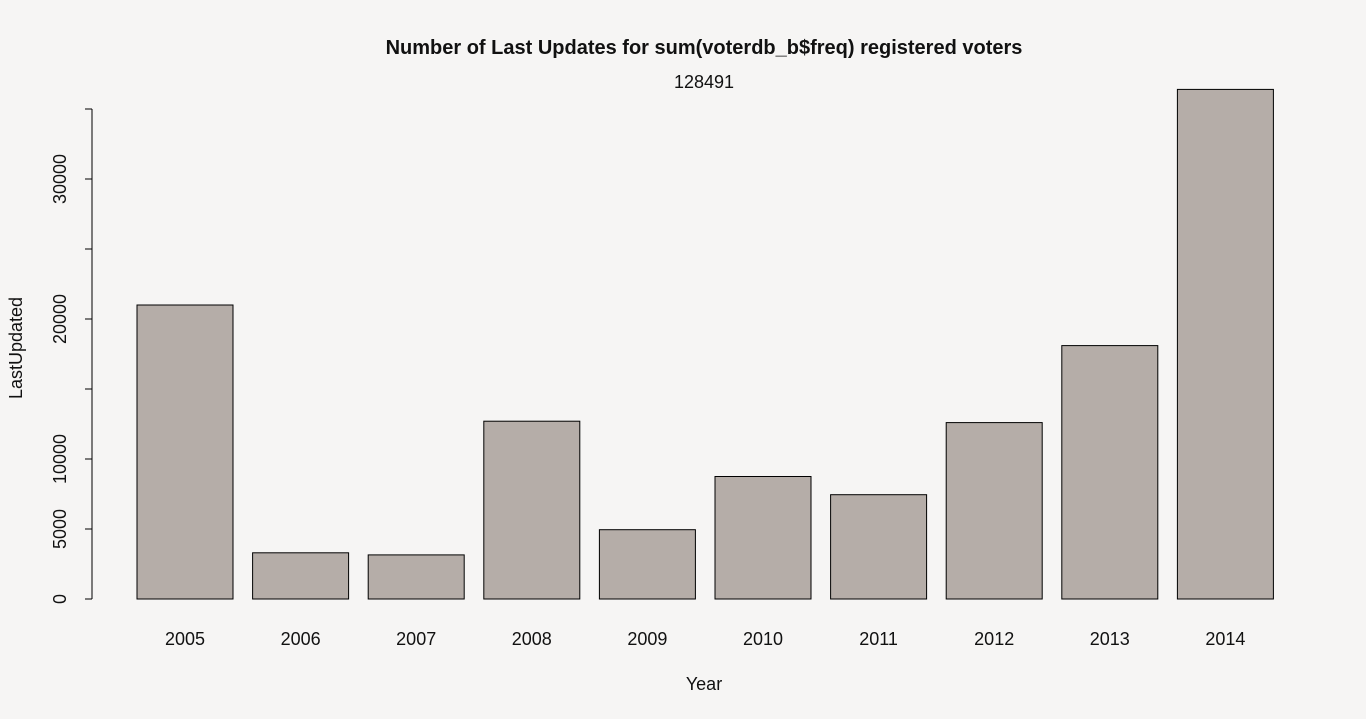  What do you see at coordinates (71, 356) in the screenshot?
I see `y-axis: 0 5000 10000 20000 30000` at bounding box center [71, 356].